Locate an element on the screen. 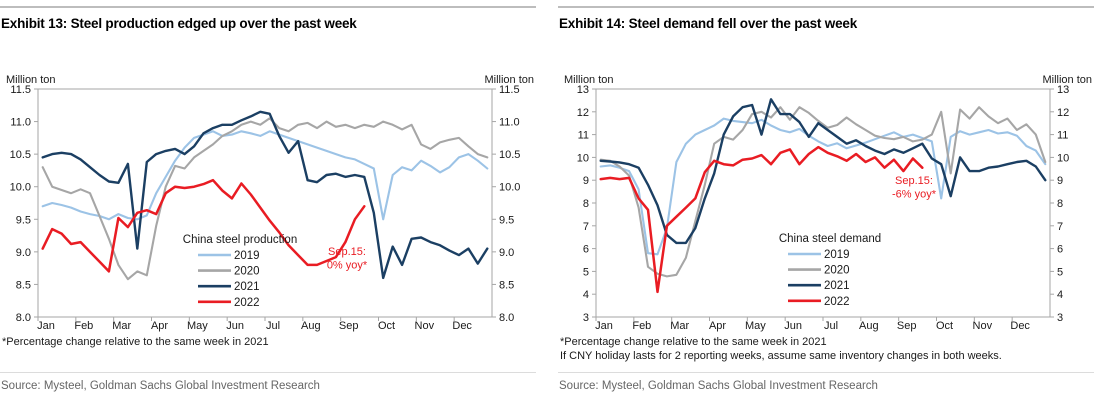 The image size is (1094, 406). y-tick-label-left: 10.5 is located at coordinates (20, 155).